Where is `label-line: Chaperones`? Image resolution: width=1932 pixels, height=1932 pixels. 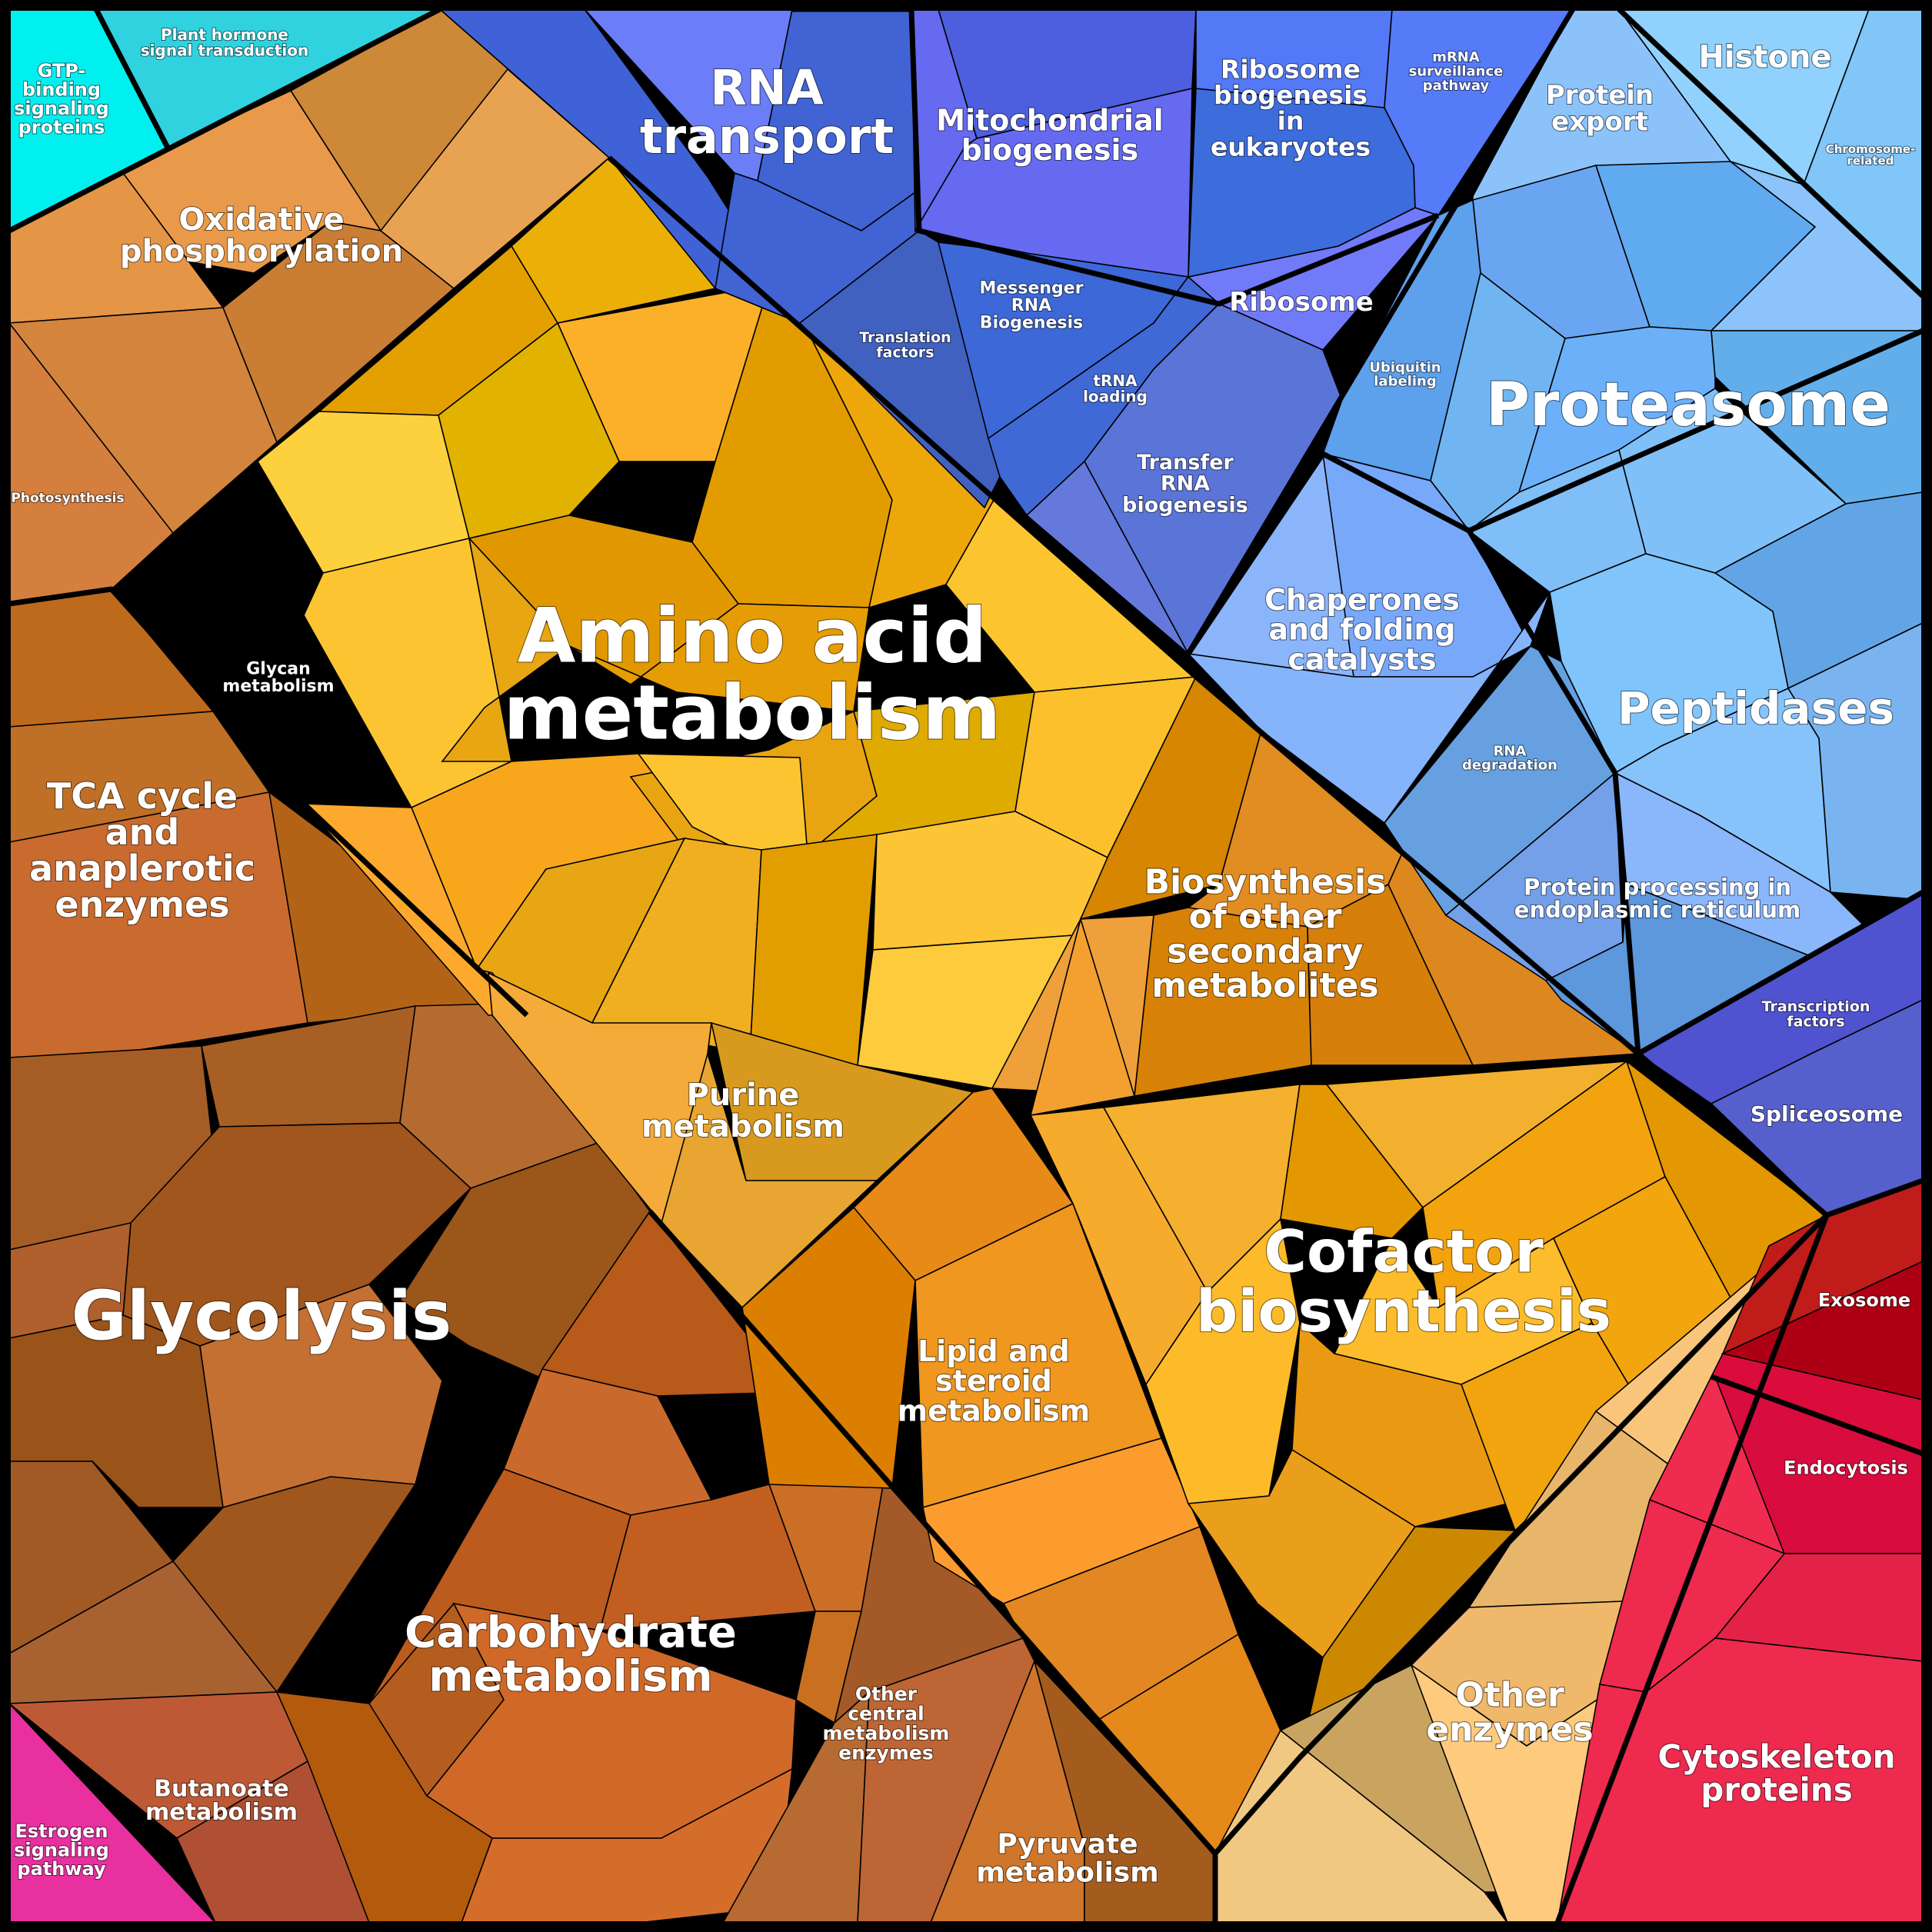 label-line: Chaperones is located at coordinates (1362, 600).